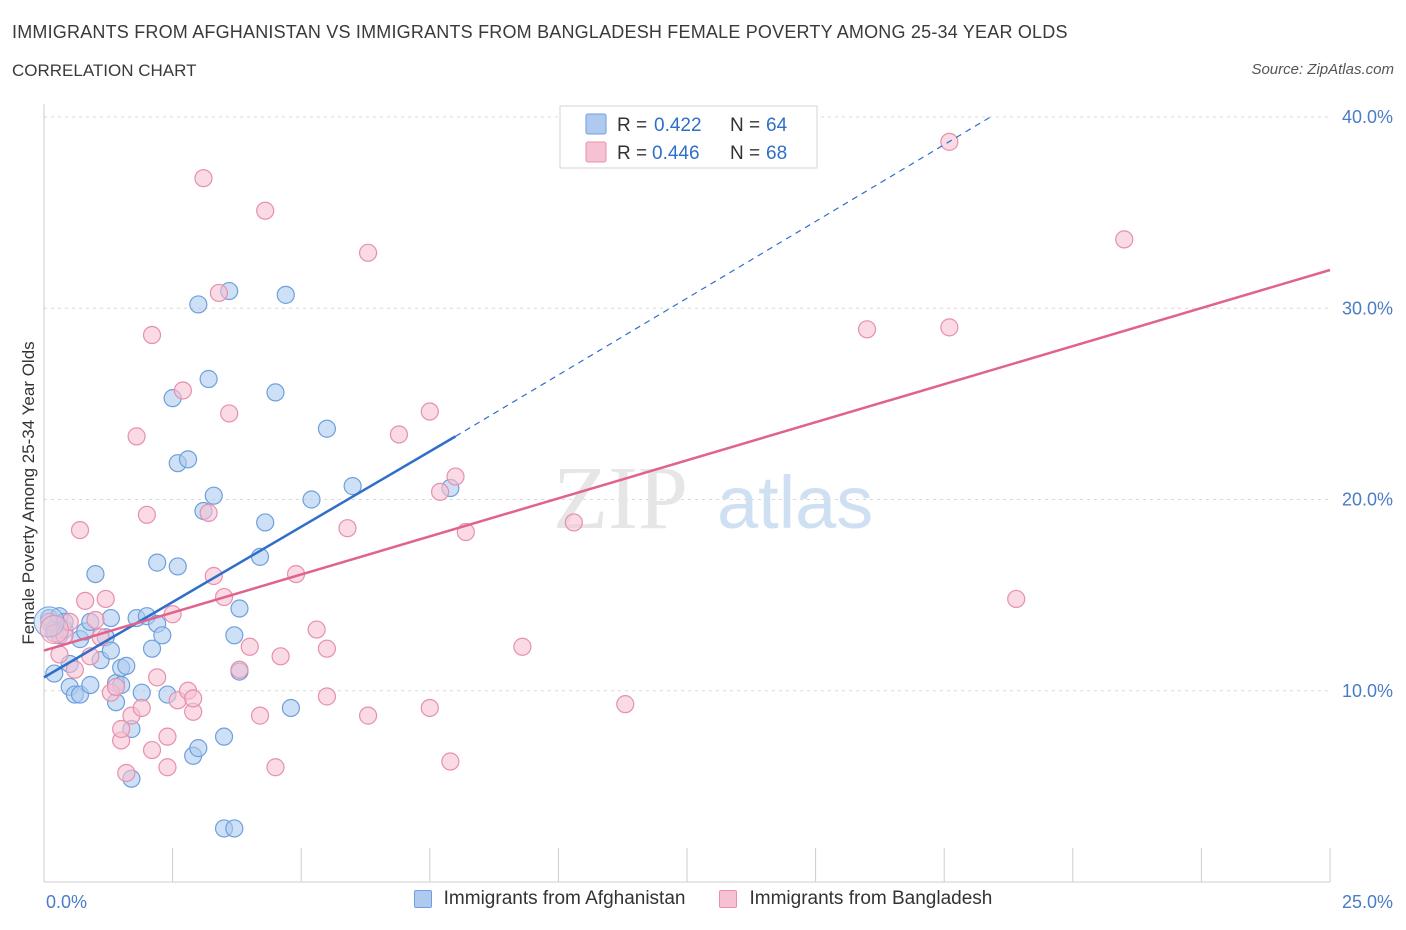  I want to click on legend-n-value-2: 68, so click(776, 153).